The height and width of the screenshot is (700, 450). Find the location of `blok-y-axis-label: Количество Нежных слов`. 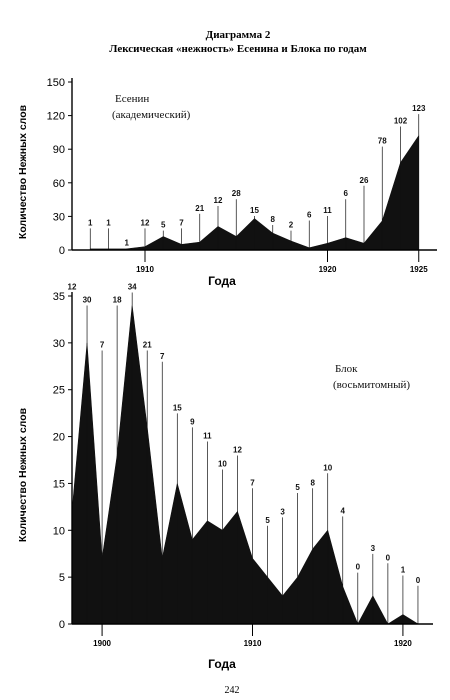

blok-y-axis-label: Количество Нежных слов is located at coordinates (23, 474).